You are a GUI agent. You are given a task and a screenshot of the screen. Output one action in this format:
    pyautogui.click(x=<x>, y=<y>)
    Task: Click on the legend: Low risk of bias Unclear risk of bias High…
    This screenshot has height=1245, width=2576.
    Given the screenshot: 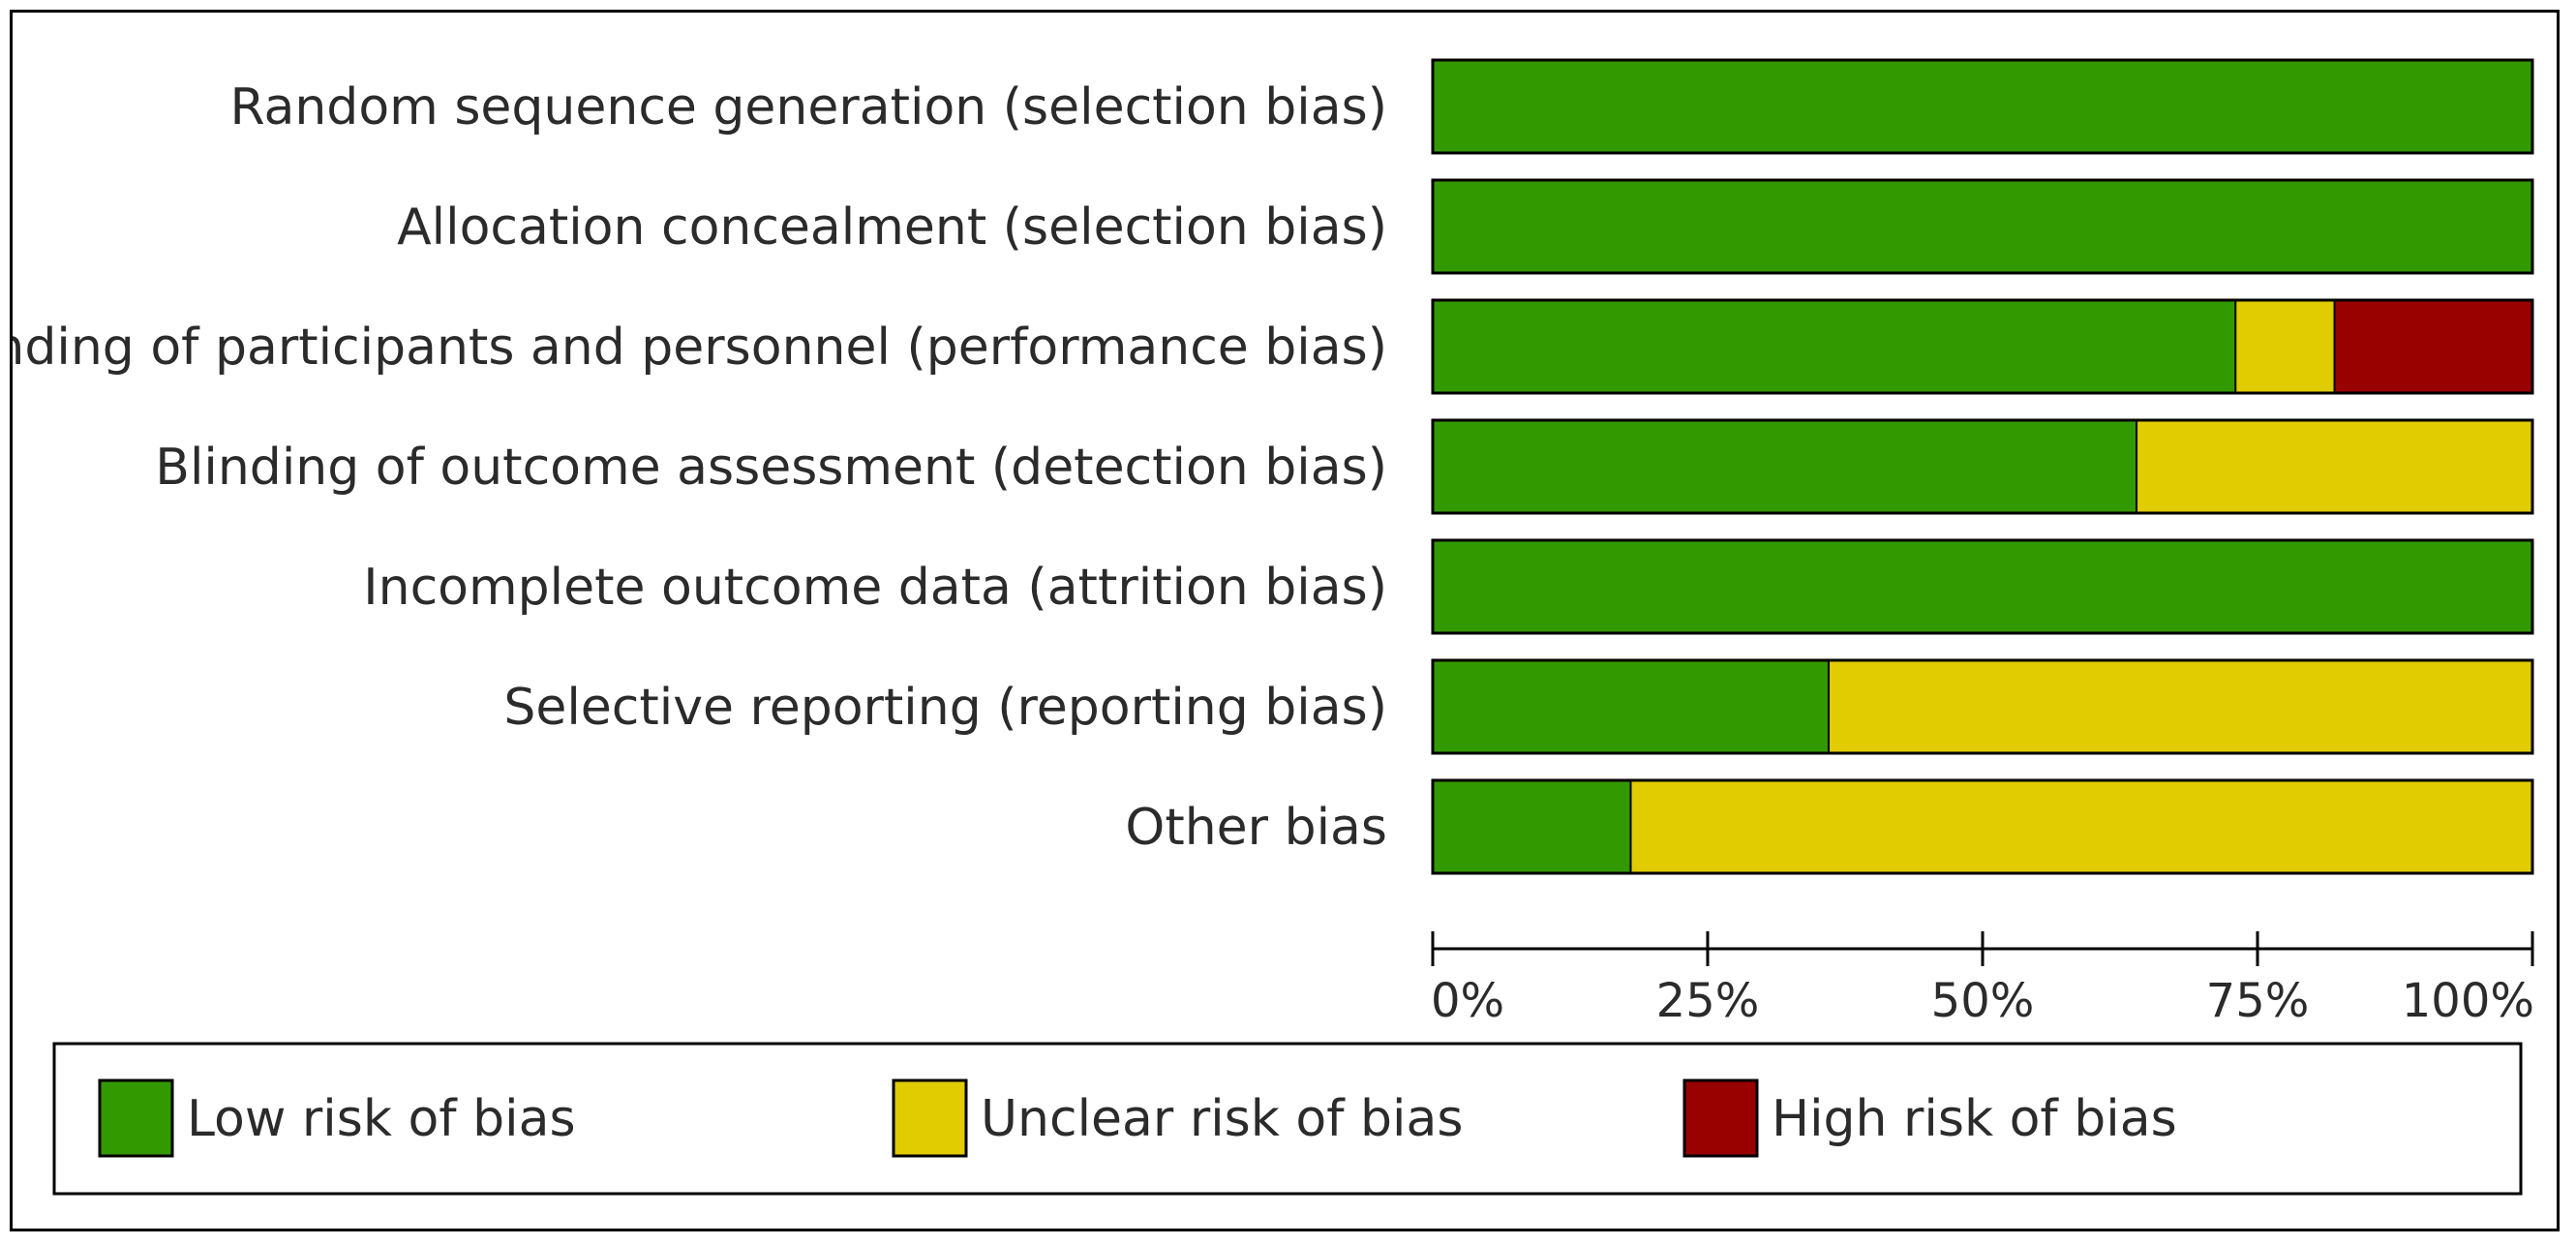 What is the action you would take?
    pyautogui.click(x=1288, y=1119)
    